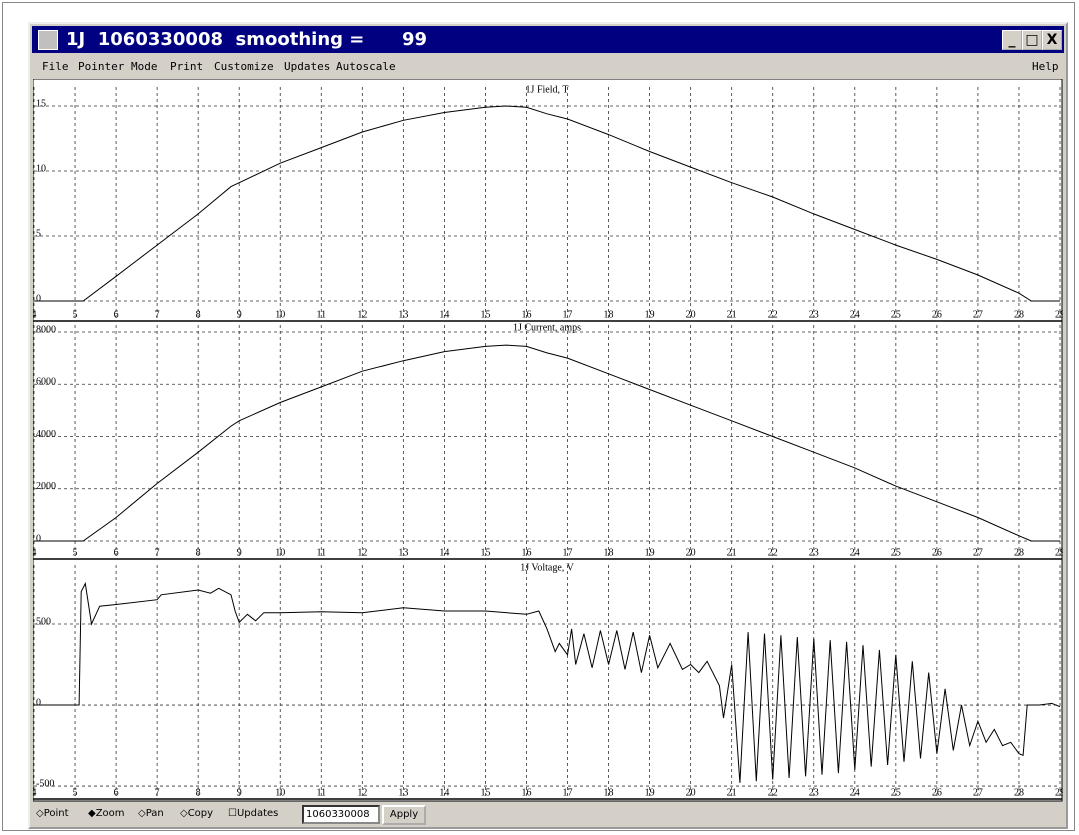 The image size is (1079, 835). I want to click on panel-title: 1J Field, T, so click(547, 89).